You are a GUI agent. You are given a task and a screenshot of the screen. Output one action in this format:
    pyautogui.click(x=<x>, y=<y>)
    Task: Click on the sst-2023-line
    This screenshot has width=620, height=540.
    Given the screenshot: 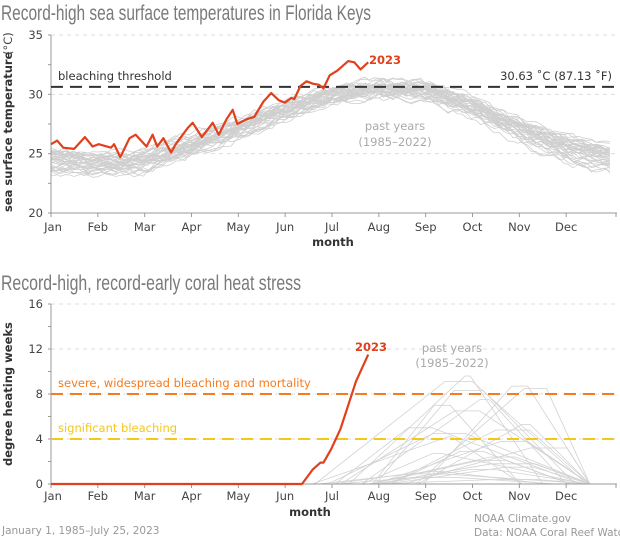 What is the action you would take?
    pyautogui.click(x=209, y=109)
    